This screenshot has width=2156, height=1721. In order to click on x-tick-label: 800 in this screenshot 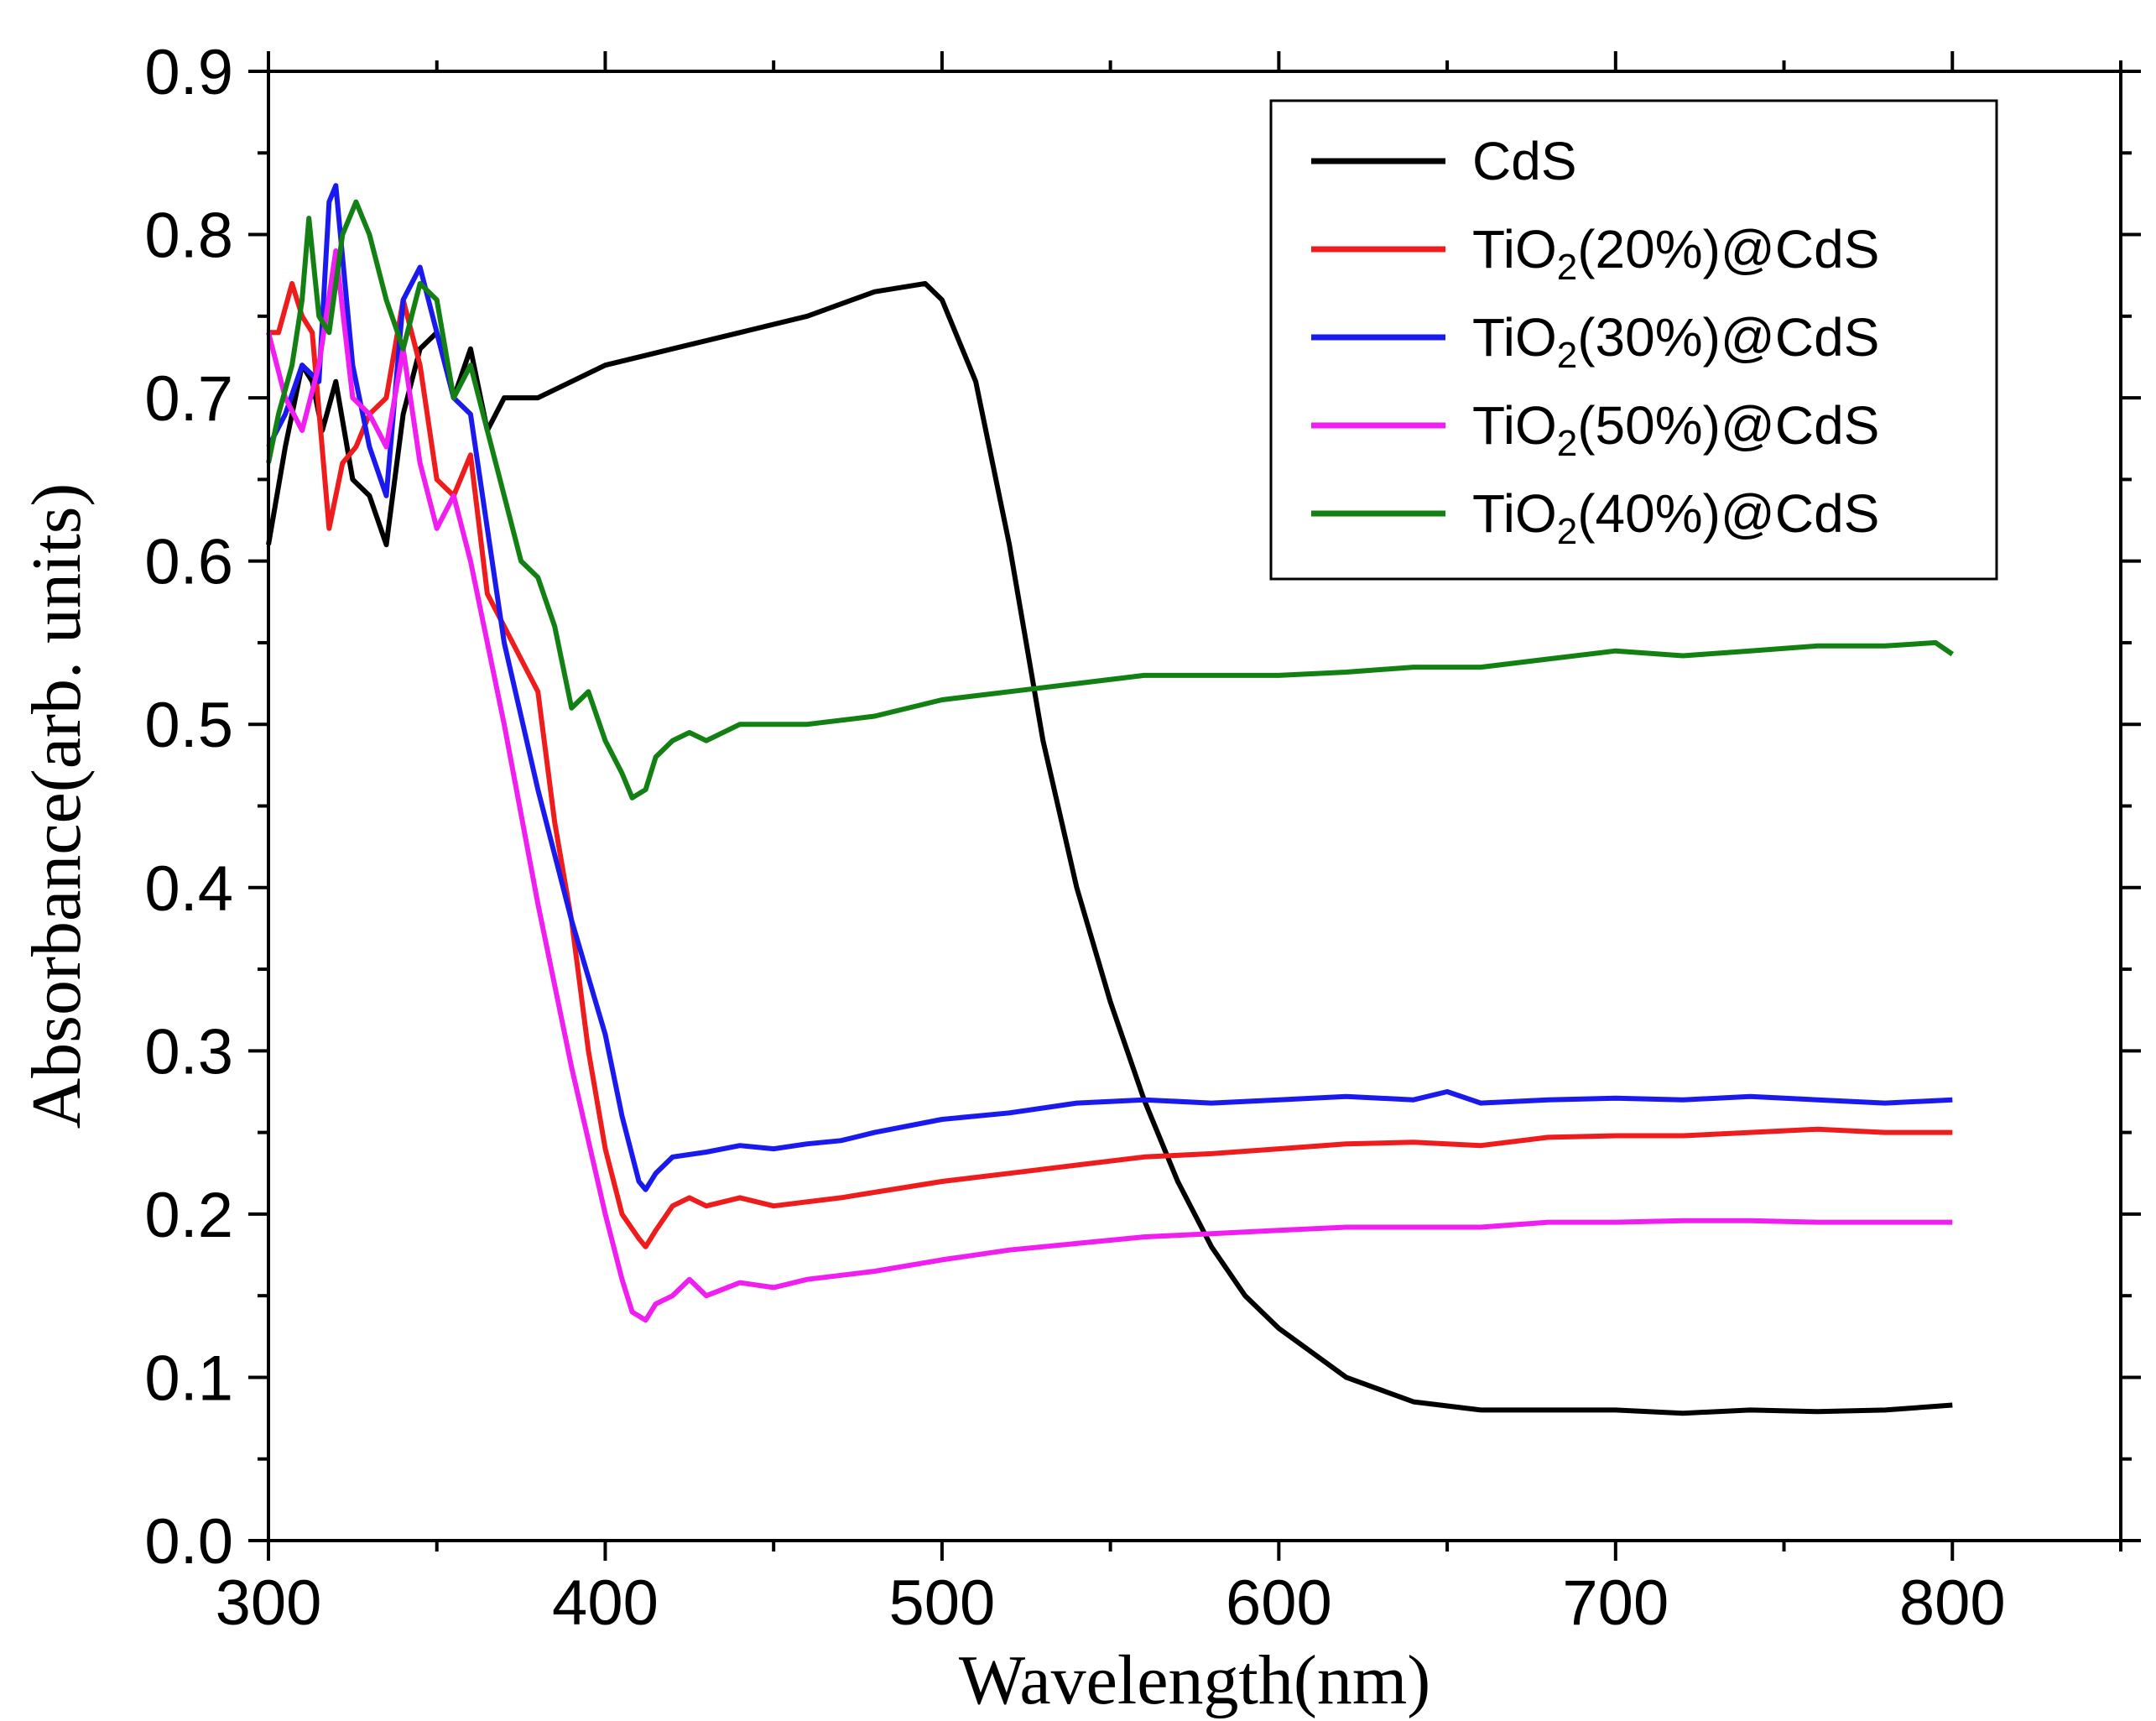, I will do `click(1952, 1603)`.